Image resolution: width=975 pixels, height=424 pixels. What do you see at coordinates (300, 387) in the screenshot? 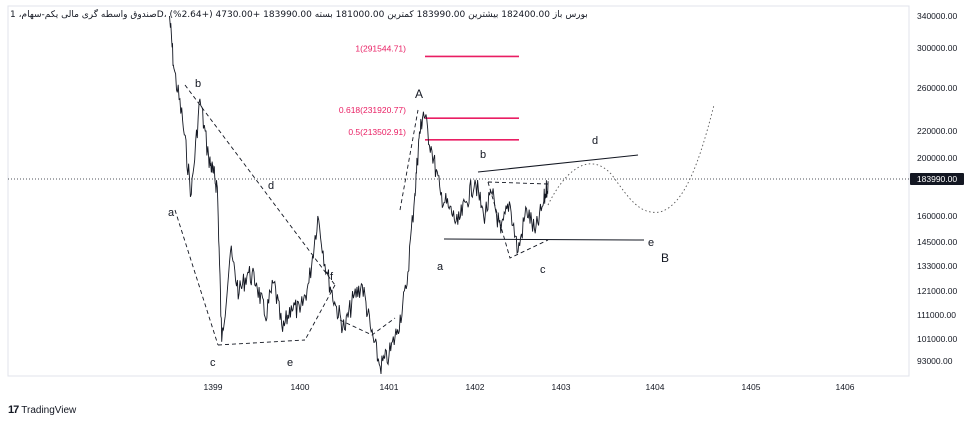
I see `time-tick-label: 1400` at bounding box center [300, 387].